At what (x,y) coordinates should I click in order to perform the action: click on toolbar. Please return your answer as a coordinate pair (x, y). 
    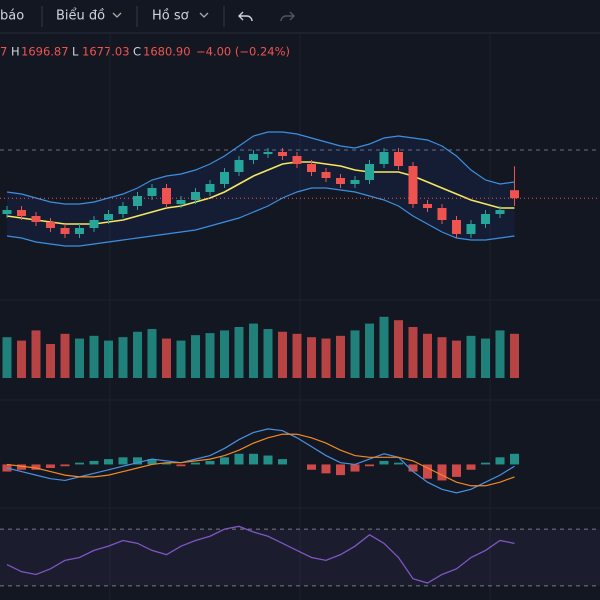
    Looking at the image, I should click on (300, 16).